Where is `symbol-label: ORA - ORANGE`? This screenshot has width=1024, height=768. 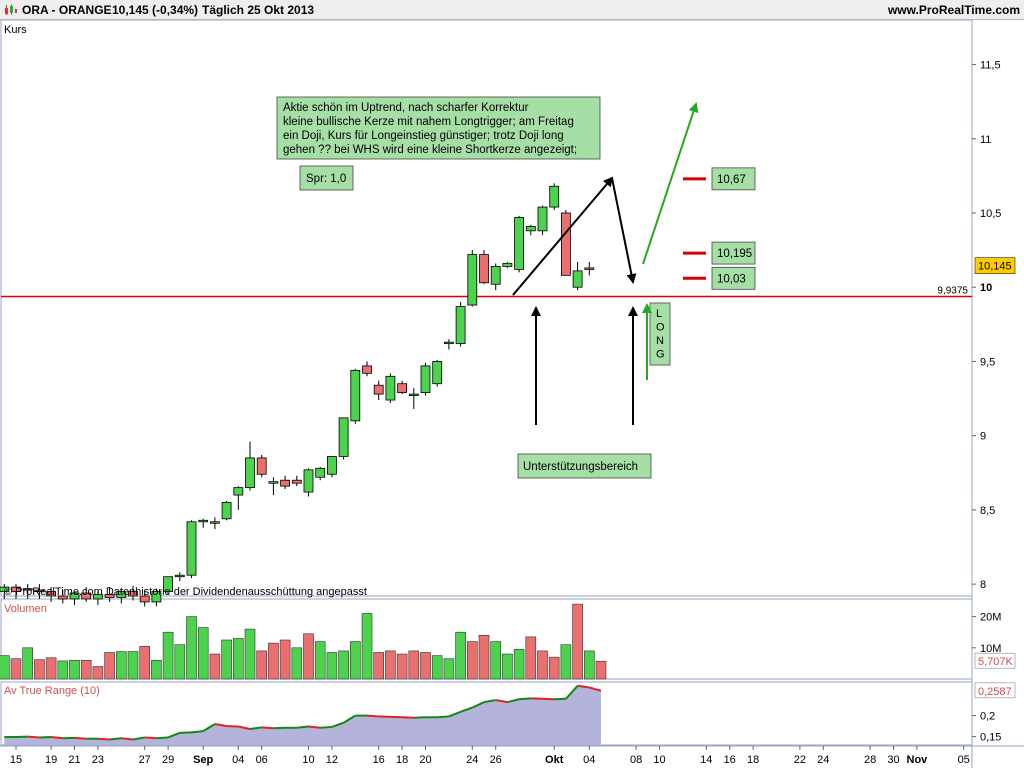 symbol-label: ORA - ORANGE is located at coordinates (67, 10).